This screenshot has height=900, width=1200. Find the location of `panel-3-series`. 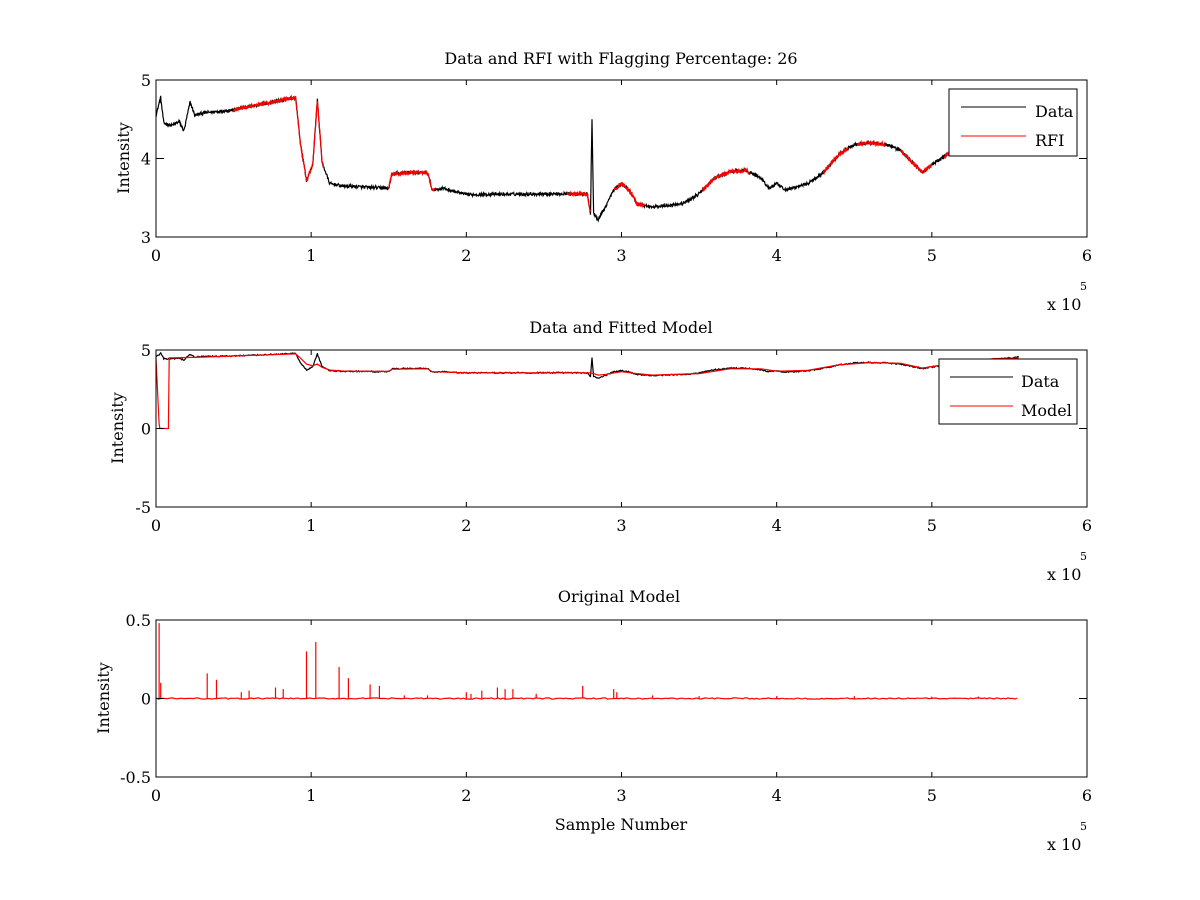

panel-3-series is located at coordinates (586, 661).